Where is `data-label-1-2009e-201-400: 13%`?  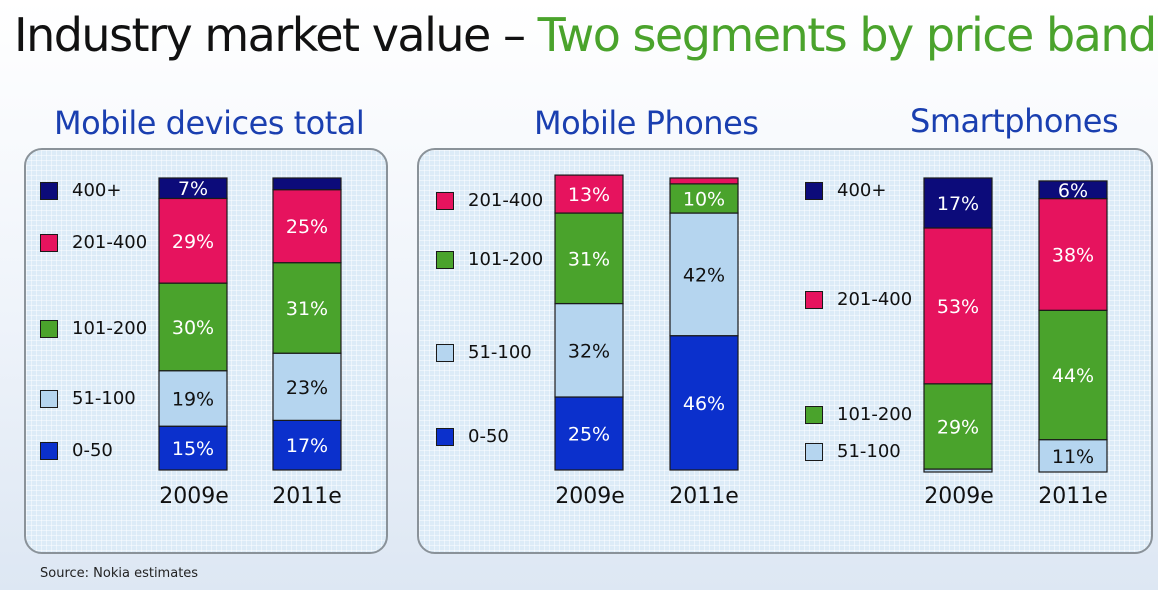
data-label-1-2009e-201-400: 13% is located at coordinates (589, 195).